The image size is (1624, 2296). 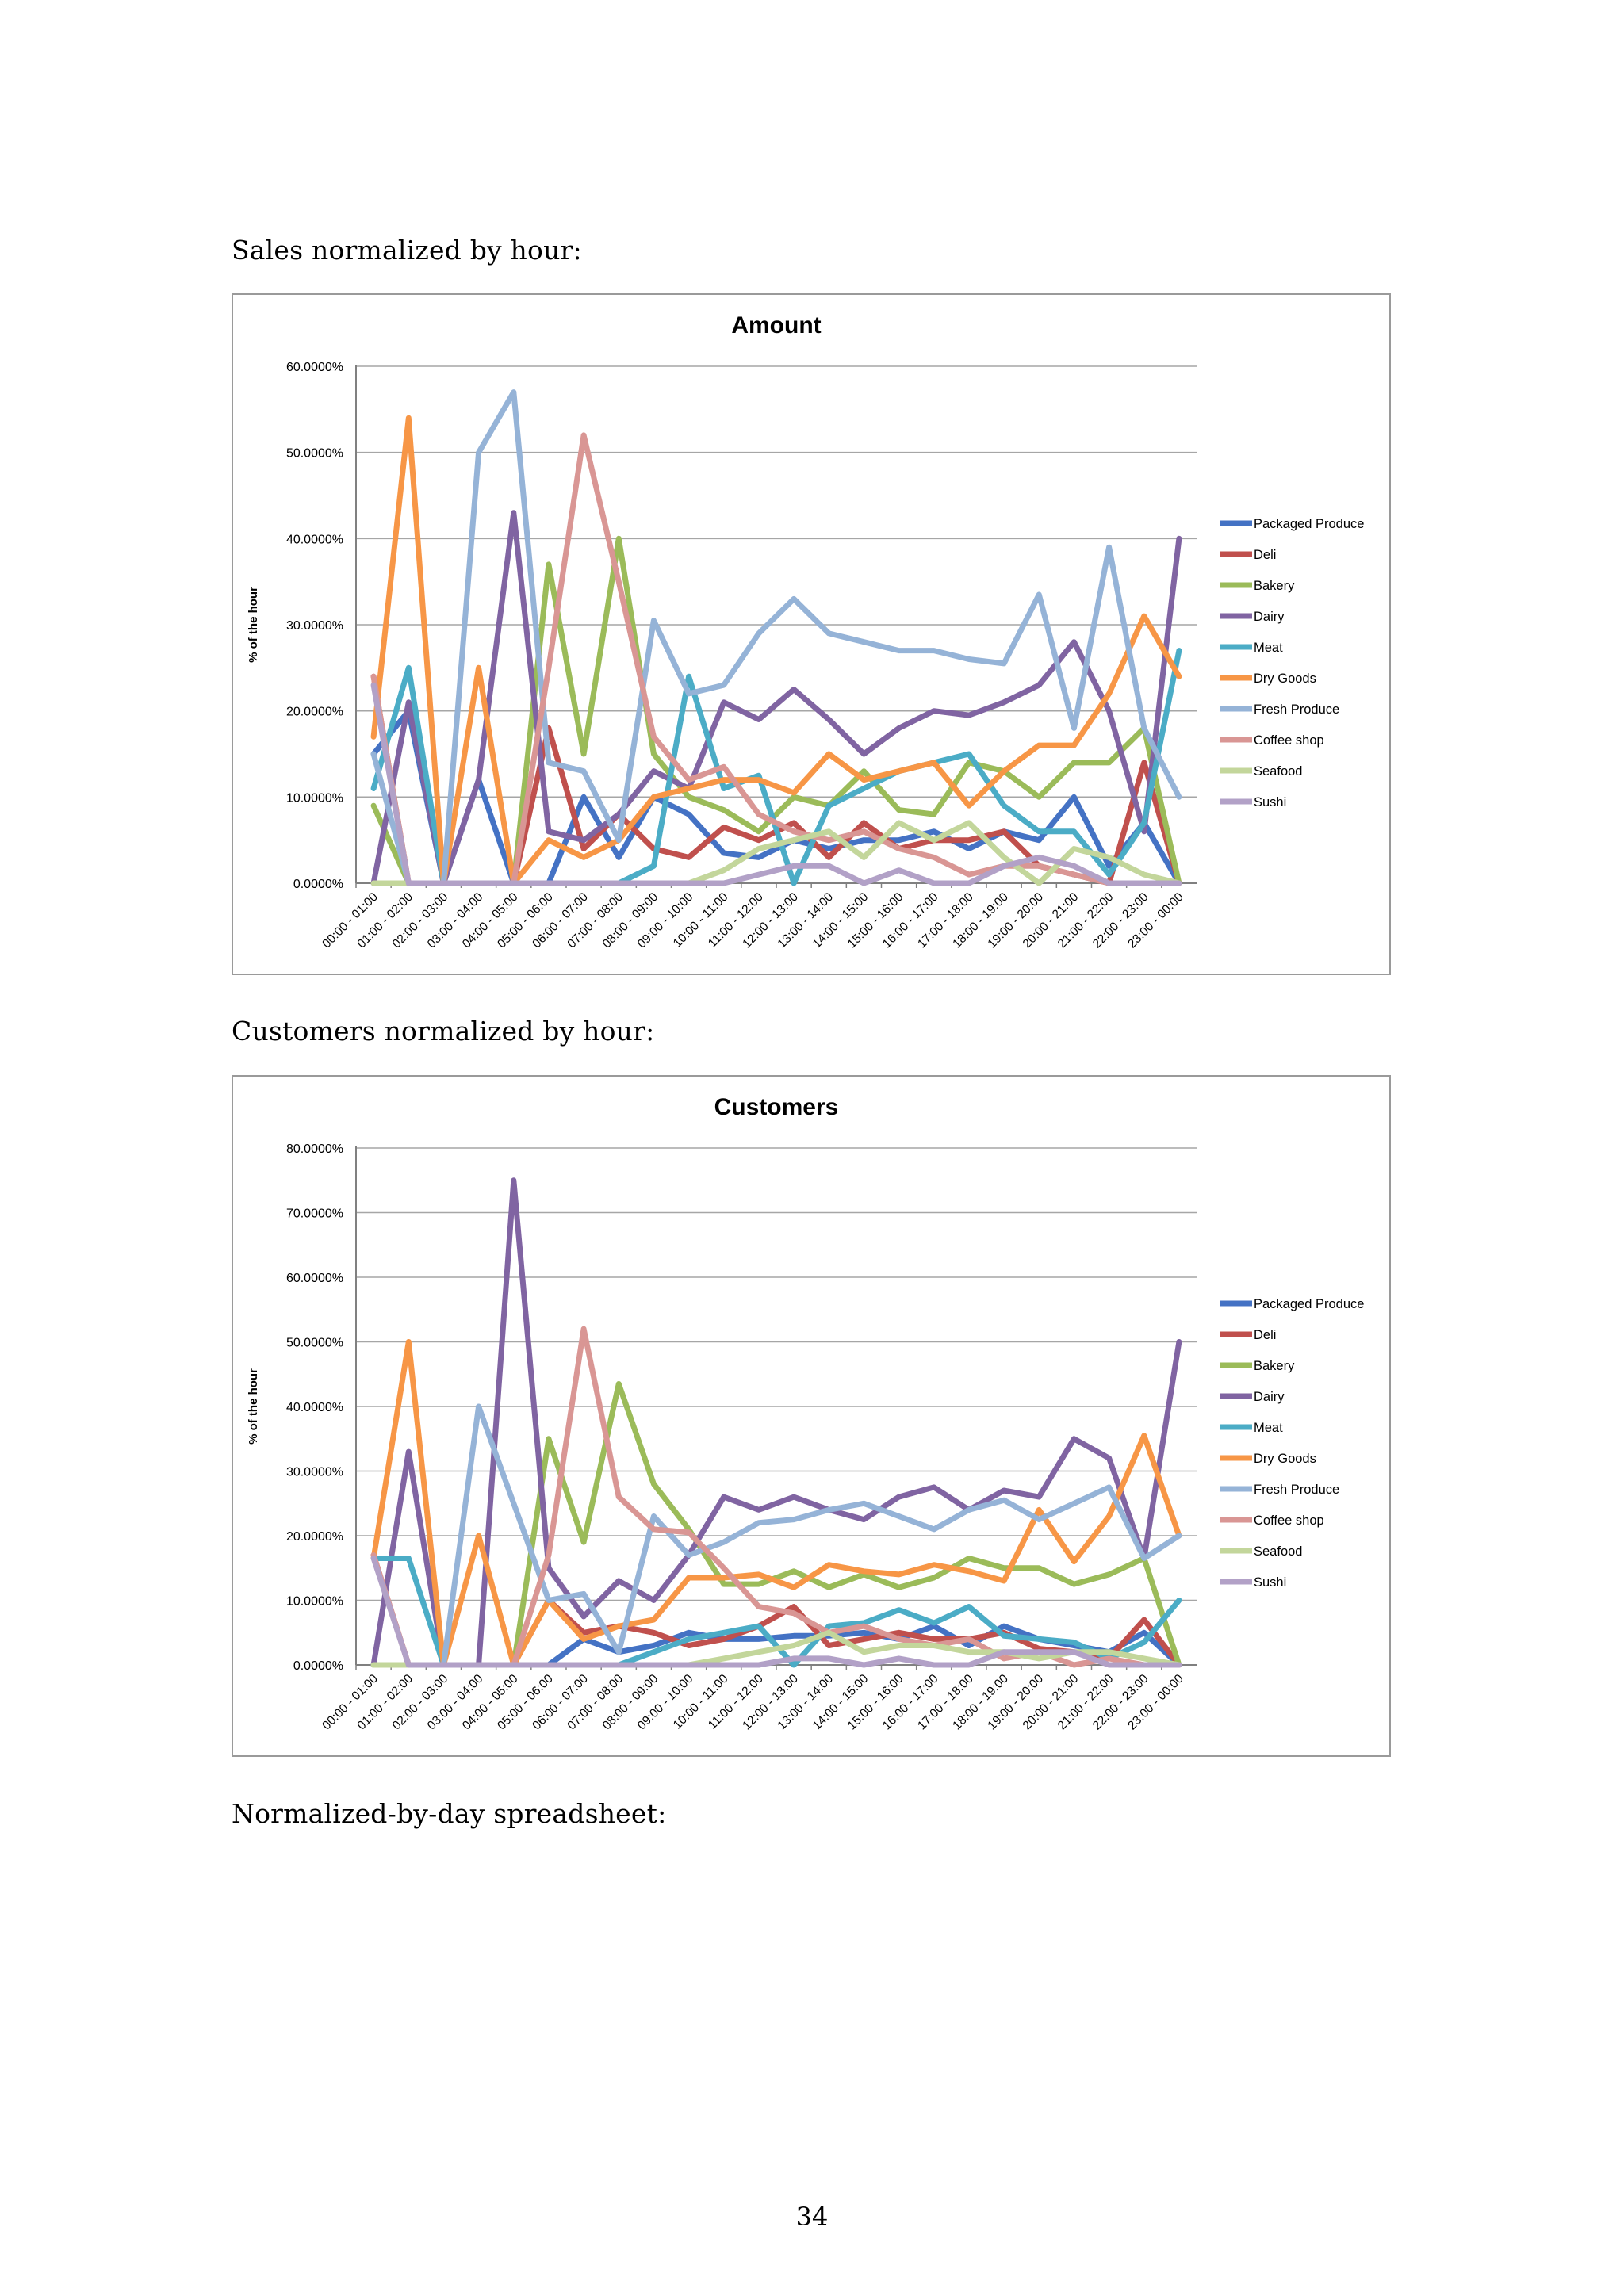 What do you see at coordinates (443, 1031) in the screenshot?
I see `caption-customers: Customers normalized by hour:` at bounding box center [443, 1031].